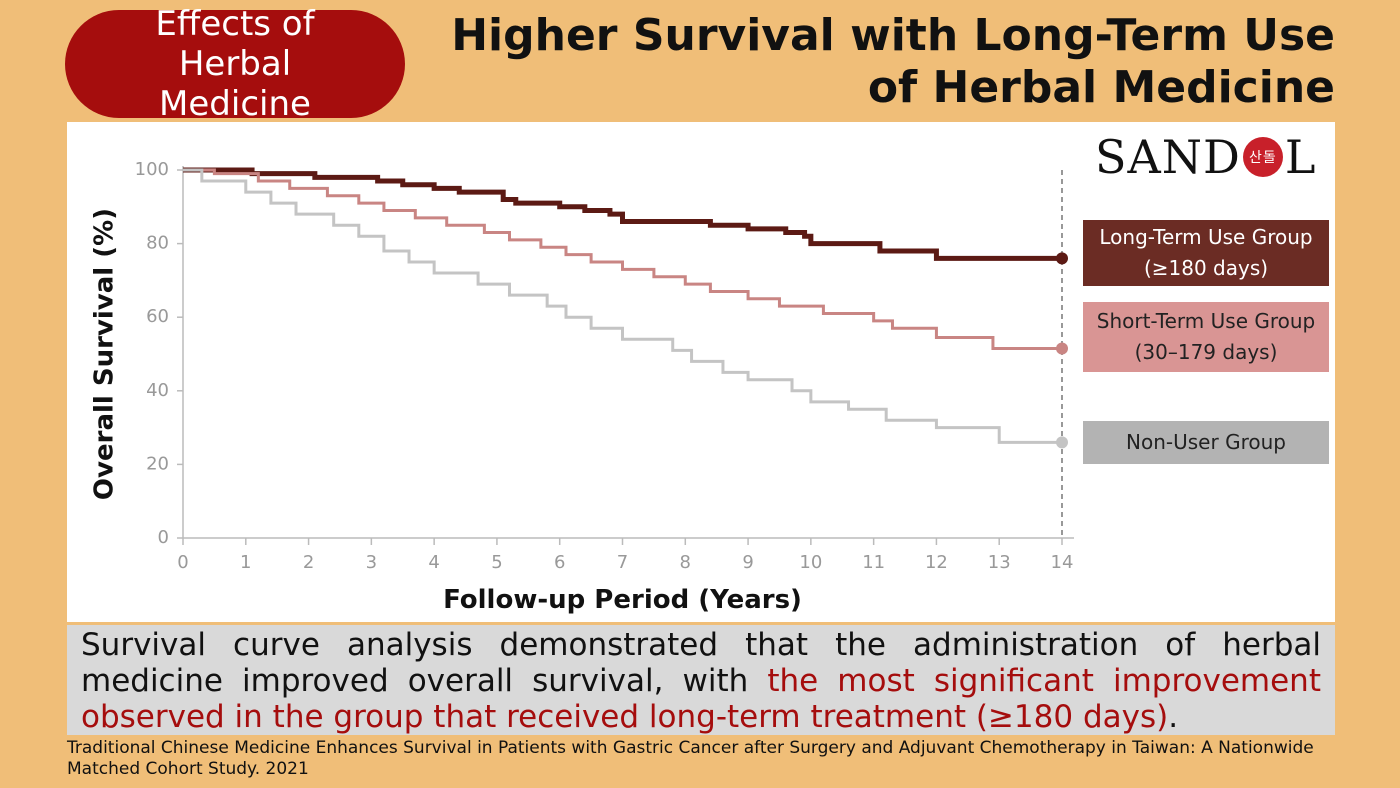 This screenshot has width=1400, height=788. Describe the element at coordinates (1206, 337) in the screenshot. I see `legend-entry: Short-Term Use Group (30–179 days)` at that location.